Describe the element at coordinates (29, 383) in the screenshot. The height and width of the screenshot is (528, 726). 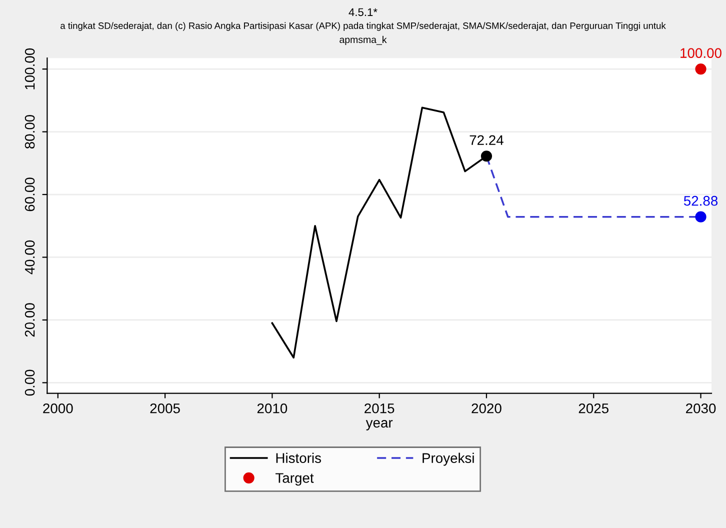
I see `y-tick-label: 0.00` at that location.